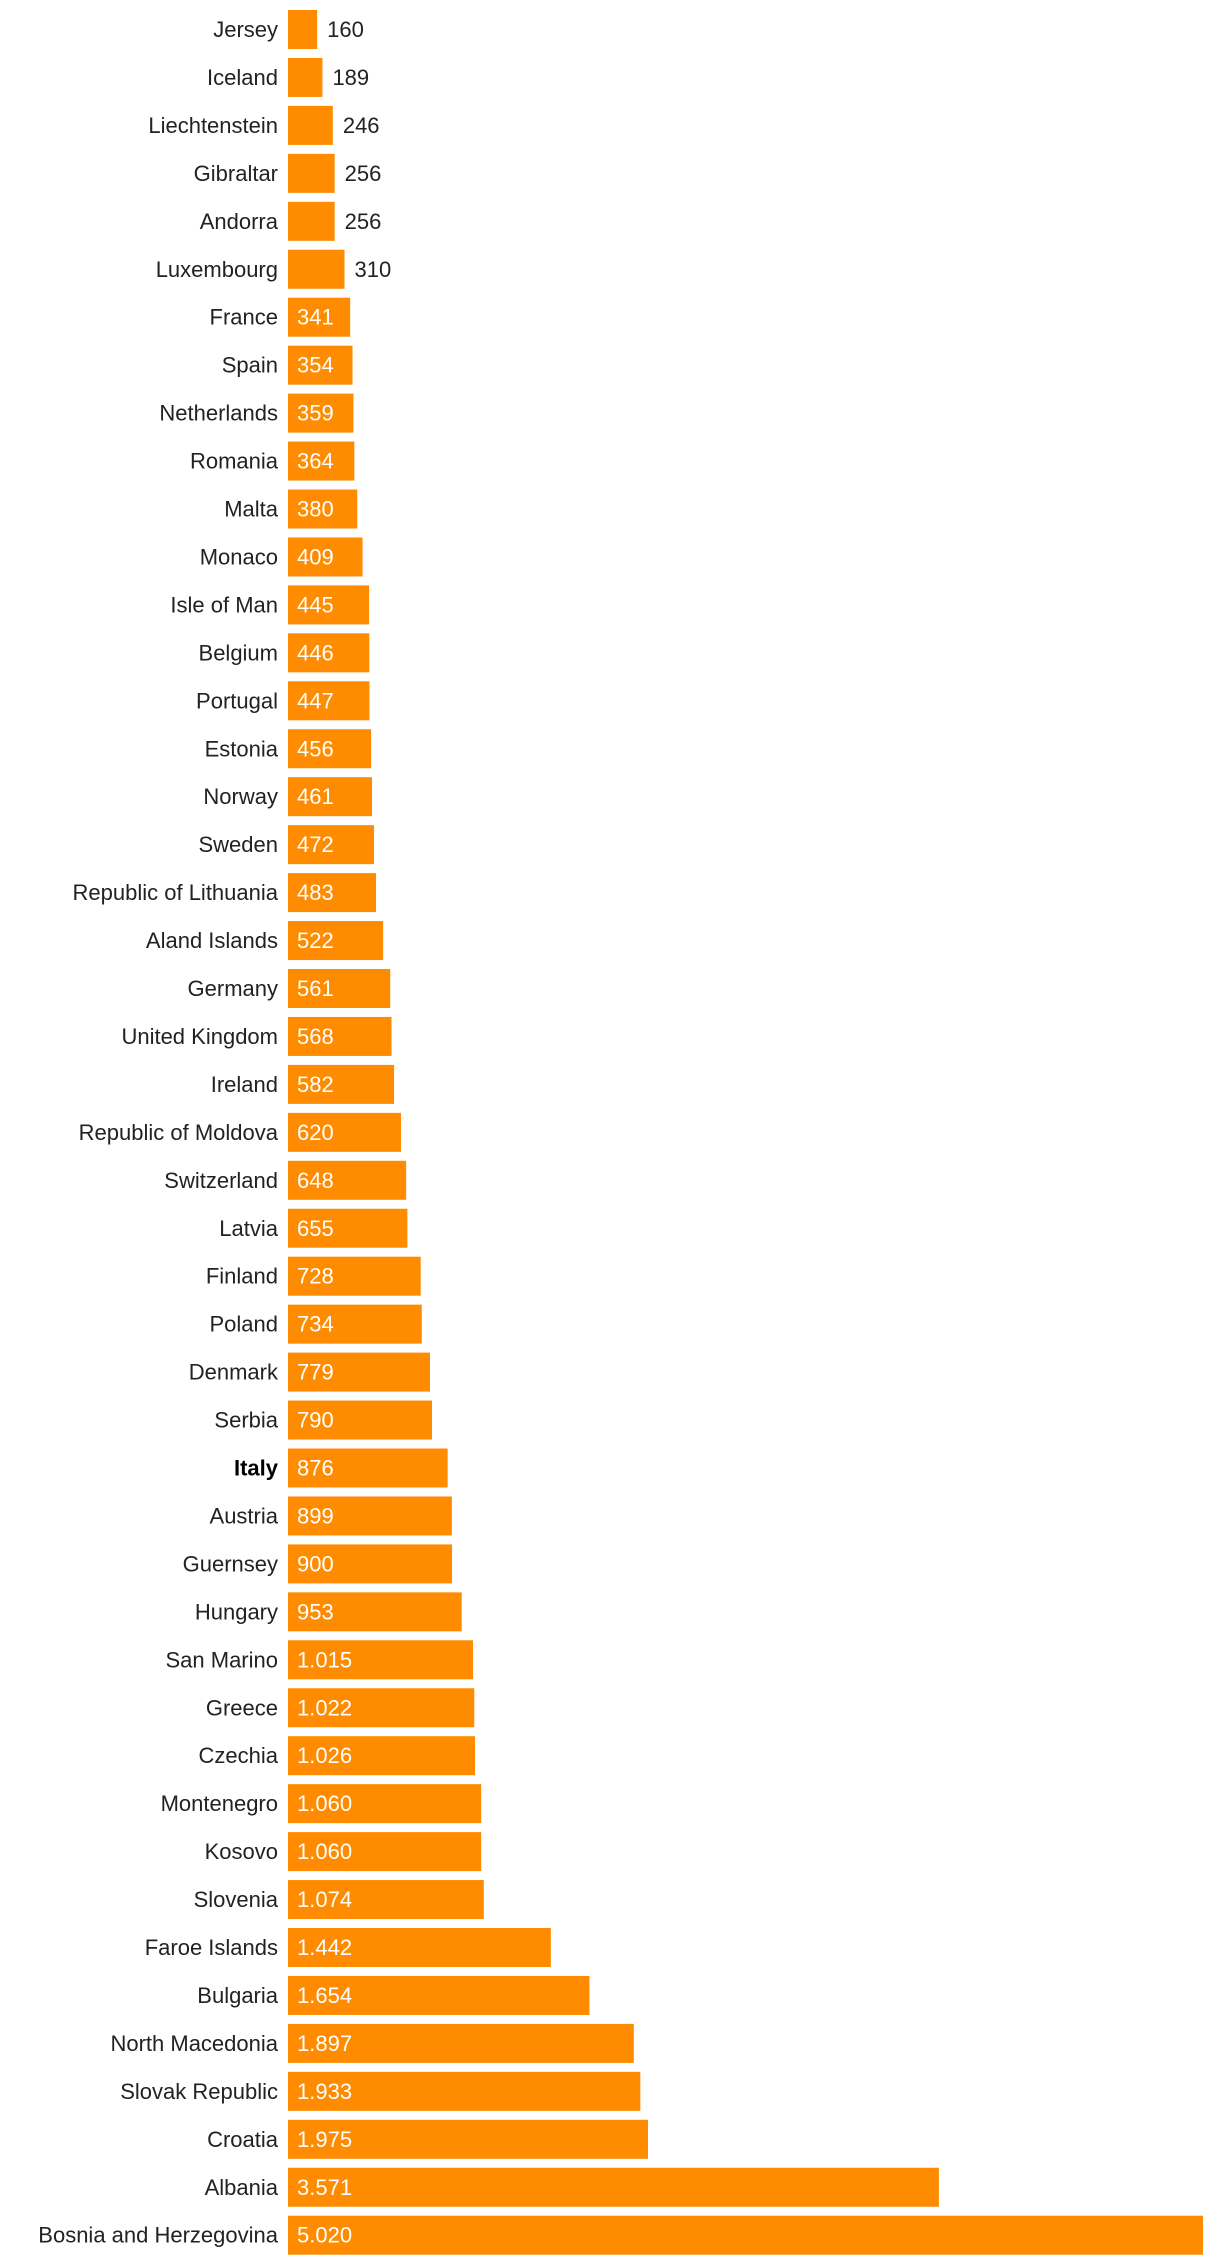  What do you see at coordinates (211, 1947) in the screenshot?
I see `category-label-faroe-islands: Faroe Islands` at bounding box center [211, 1947].